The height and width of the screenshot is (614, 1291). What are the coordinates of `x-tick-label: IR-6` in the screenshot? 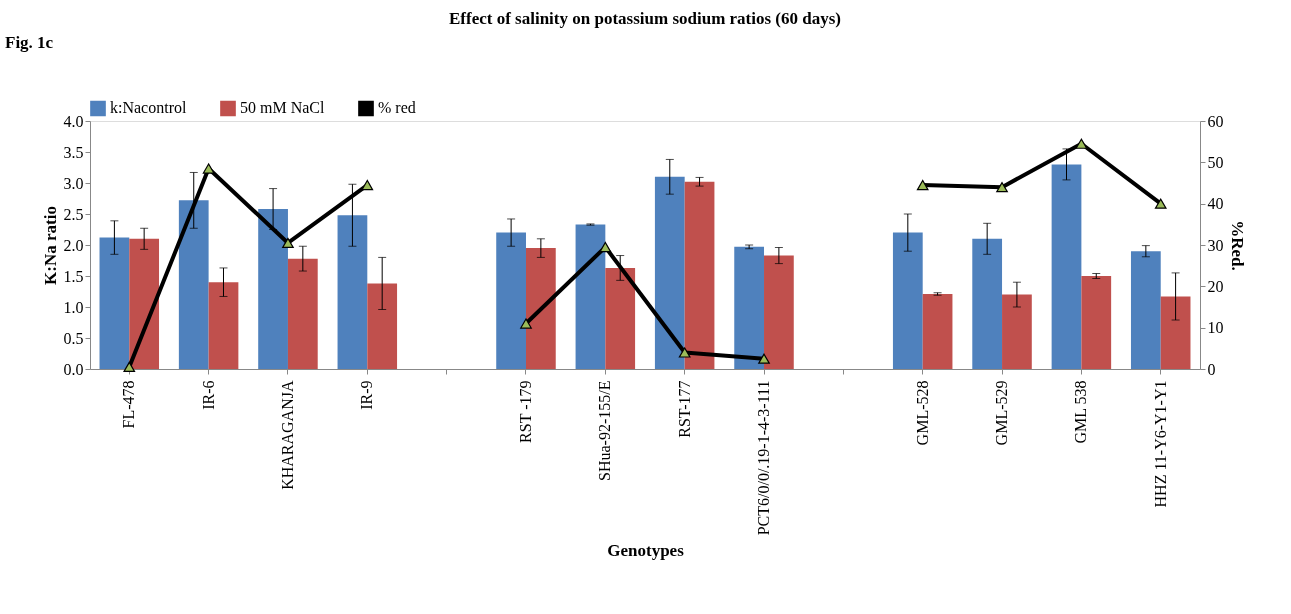 It's located at (208, 395).